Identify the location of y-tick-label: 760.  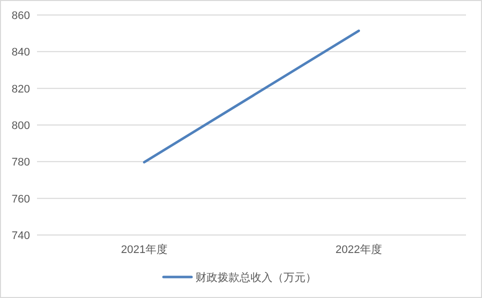
(21, 199).